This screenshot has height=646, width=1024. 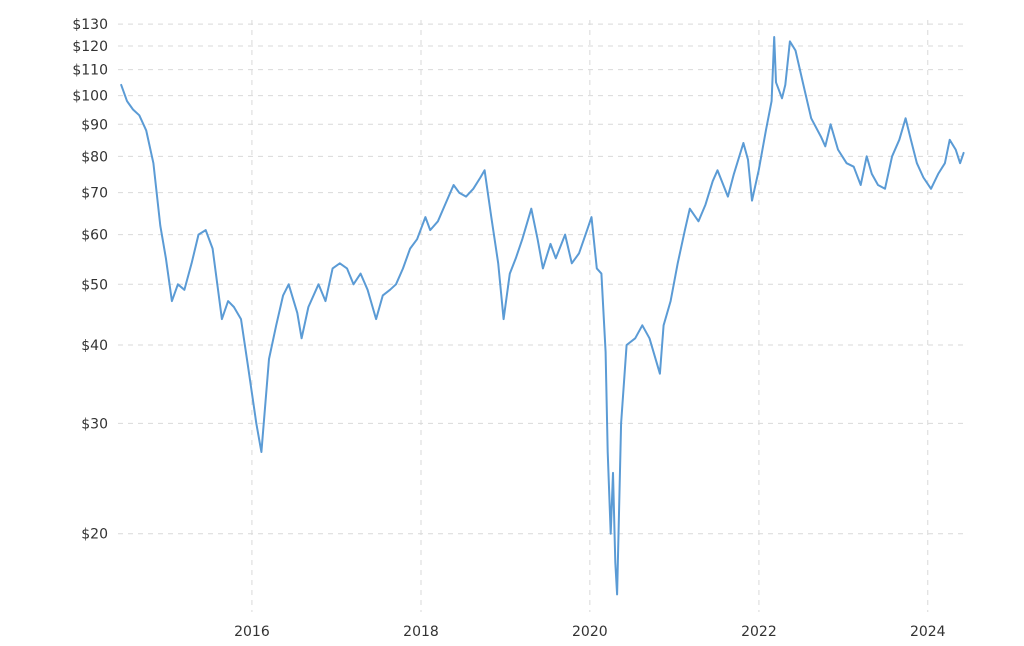 I want to click on y-tick-label: $50, so click(x=94, y=285).